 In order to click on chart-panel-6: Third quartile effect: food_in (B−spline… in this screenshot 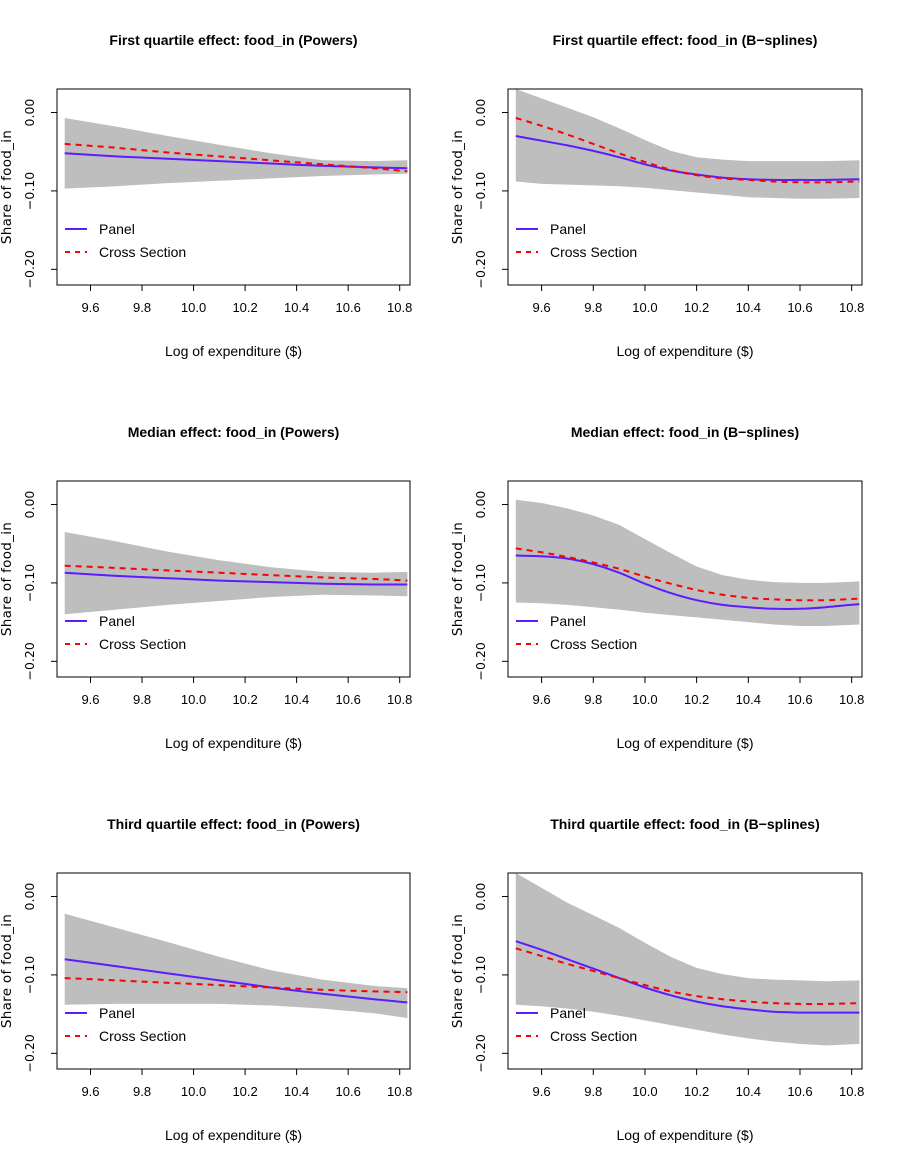, I will do `click(657, 979)`.